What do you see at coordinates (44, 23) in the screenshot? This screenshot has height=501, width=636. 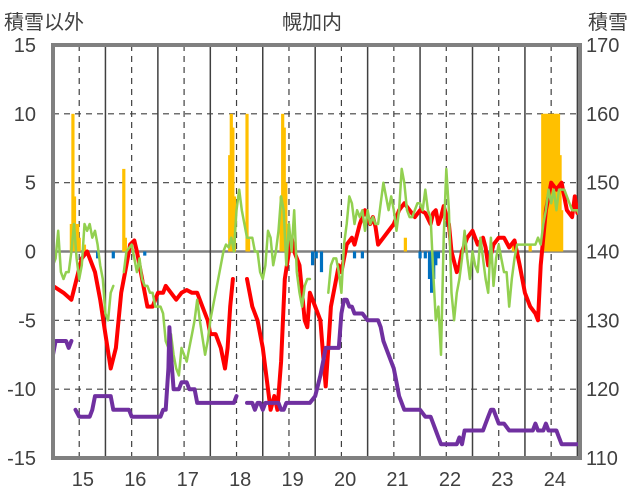 I see `left-axis-label: 積雪以外` at bounding box center [44, 23].